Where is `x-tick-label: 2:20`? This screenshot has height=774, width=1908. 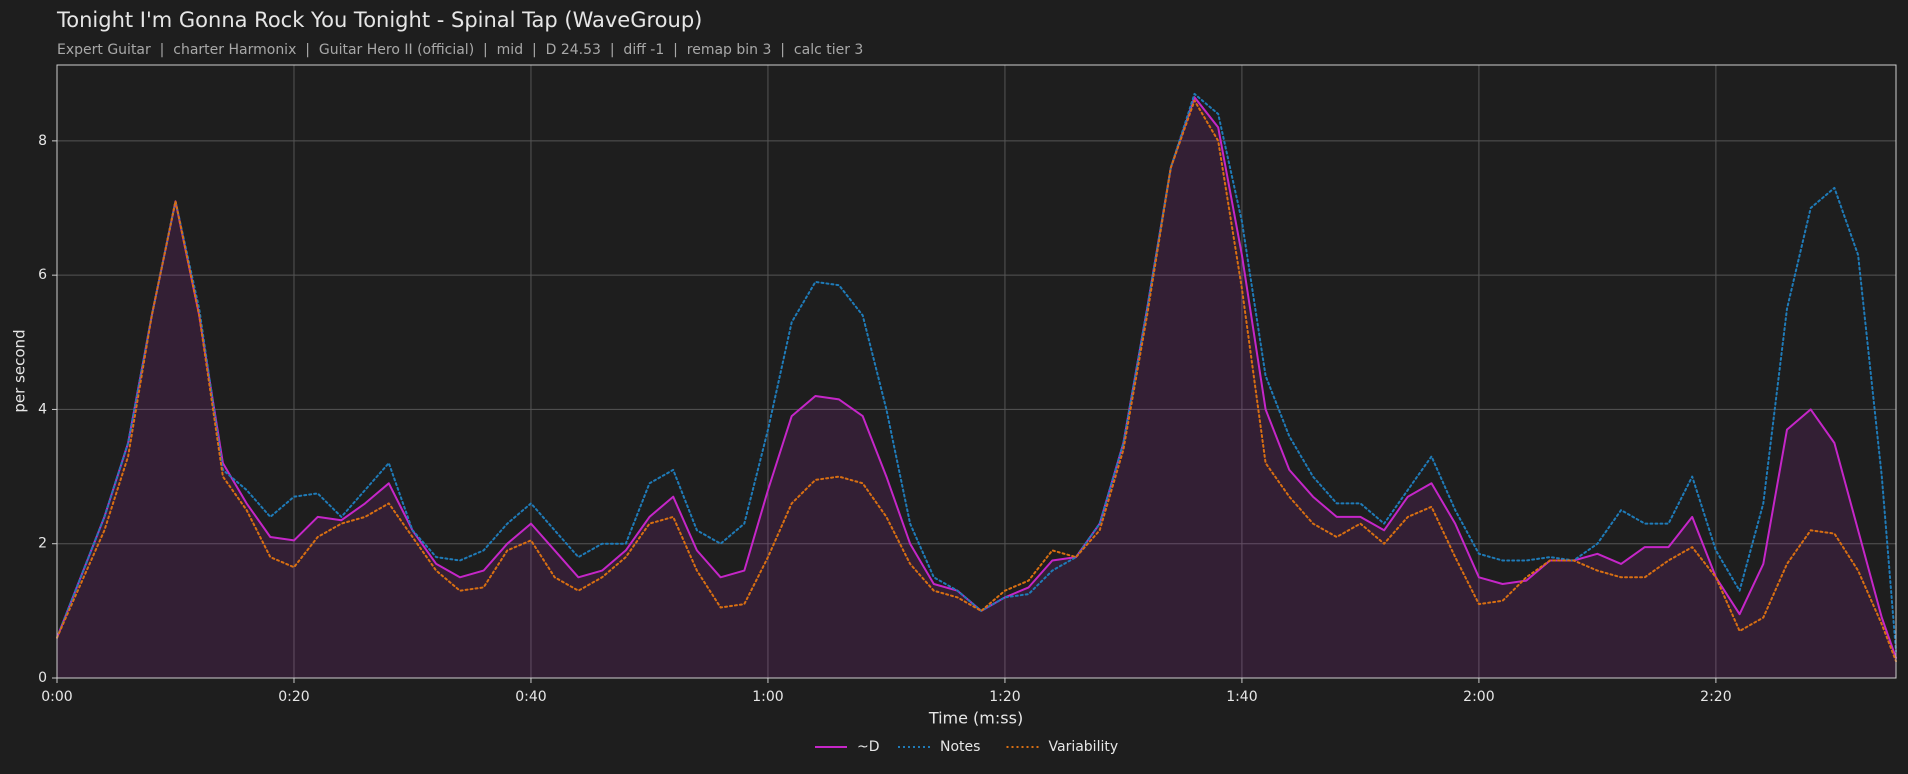 x-tick-label: 2:20 is located at coordinates (1715, 697).